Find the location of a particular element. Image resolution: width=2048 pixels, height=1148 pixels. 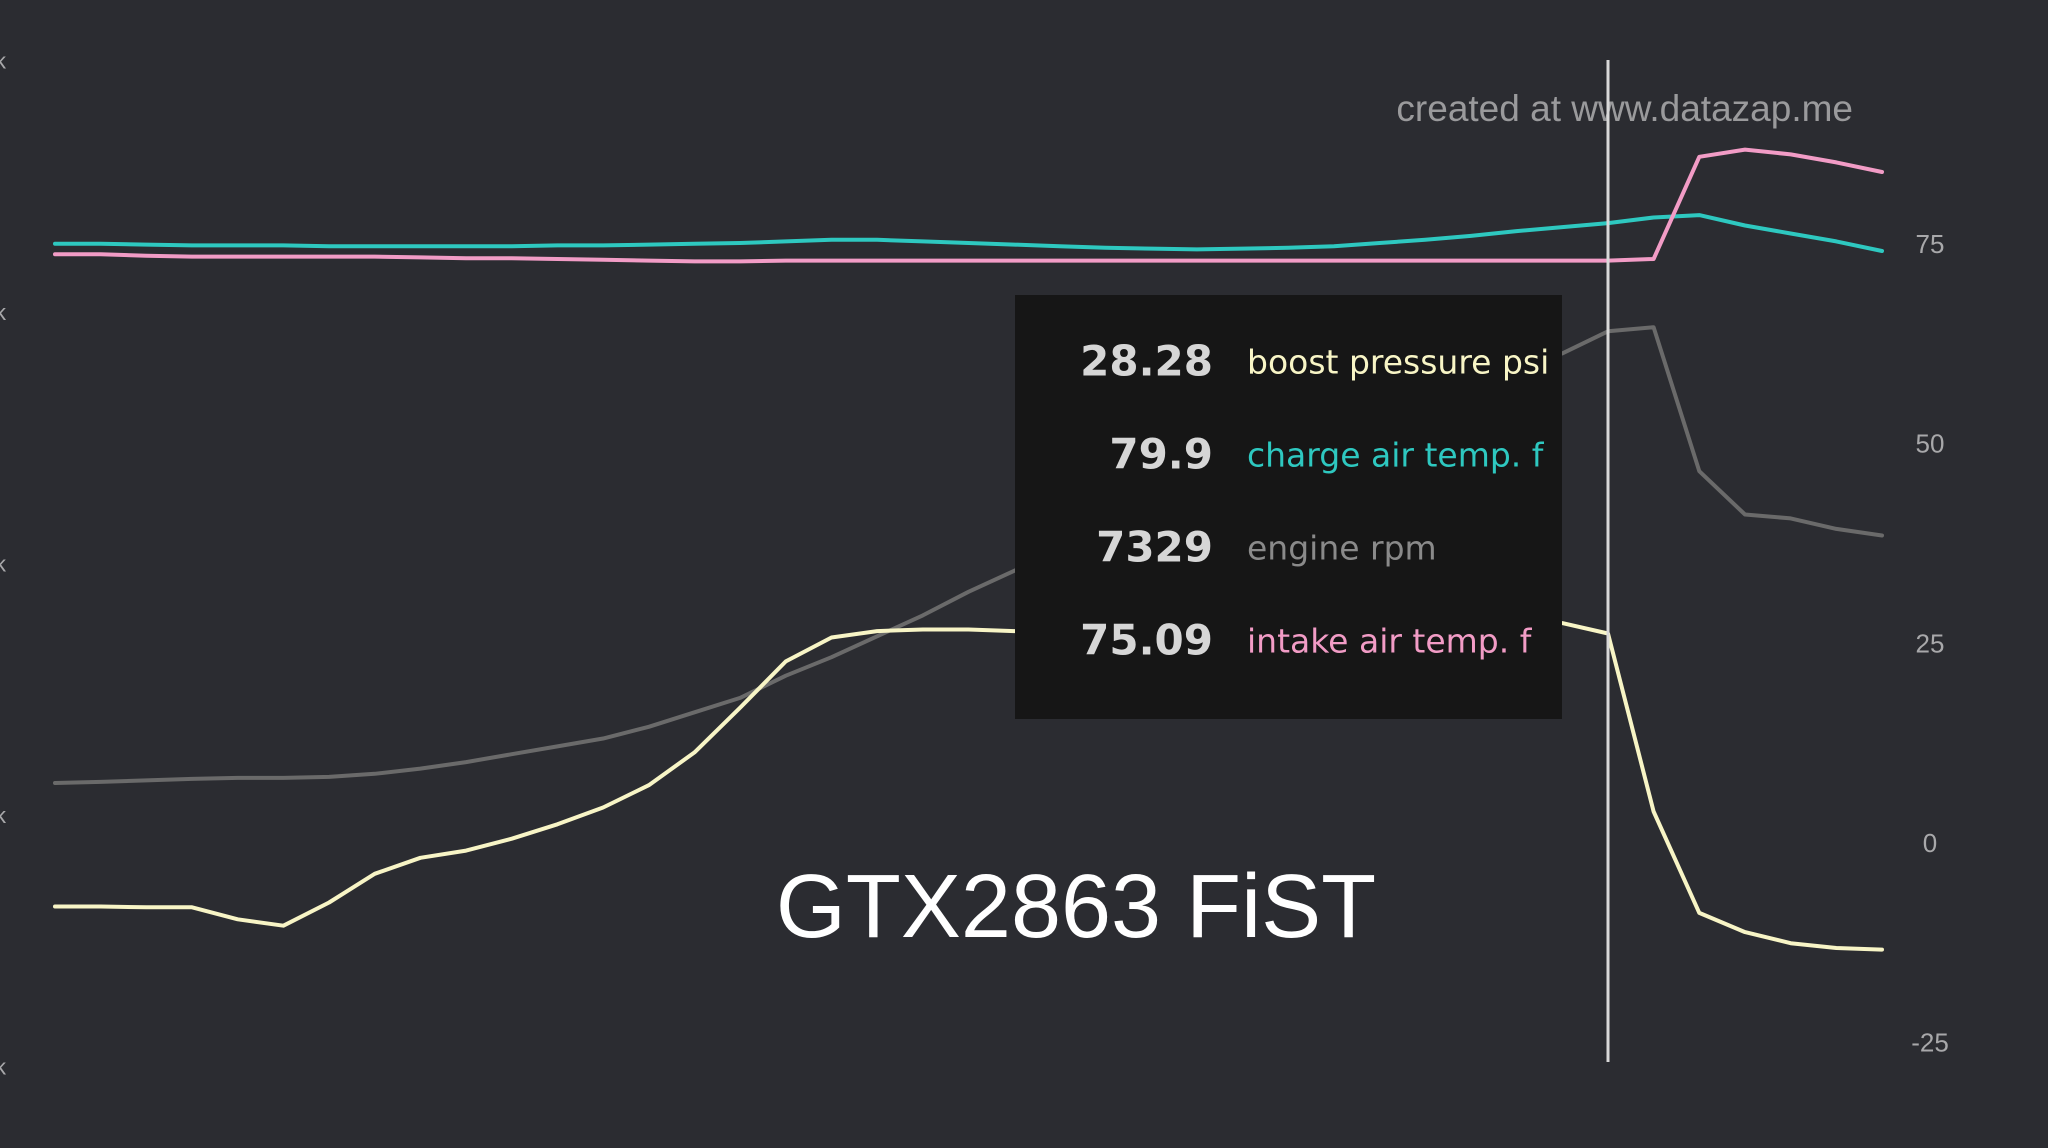

chart-title: GTX2863 FiST is located at coordinates (1076, 907).